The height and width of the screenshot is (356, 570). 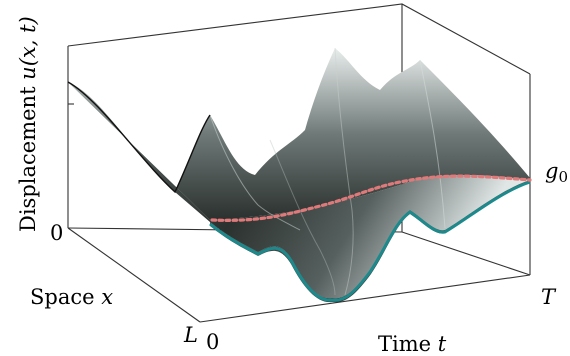 What do you see at coordinates (139, 137) in the screenshot?
I see `surface-outline` at bounding box center [139, 137].